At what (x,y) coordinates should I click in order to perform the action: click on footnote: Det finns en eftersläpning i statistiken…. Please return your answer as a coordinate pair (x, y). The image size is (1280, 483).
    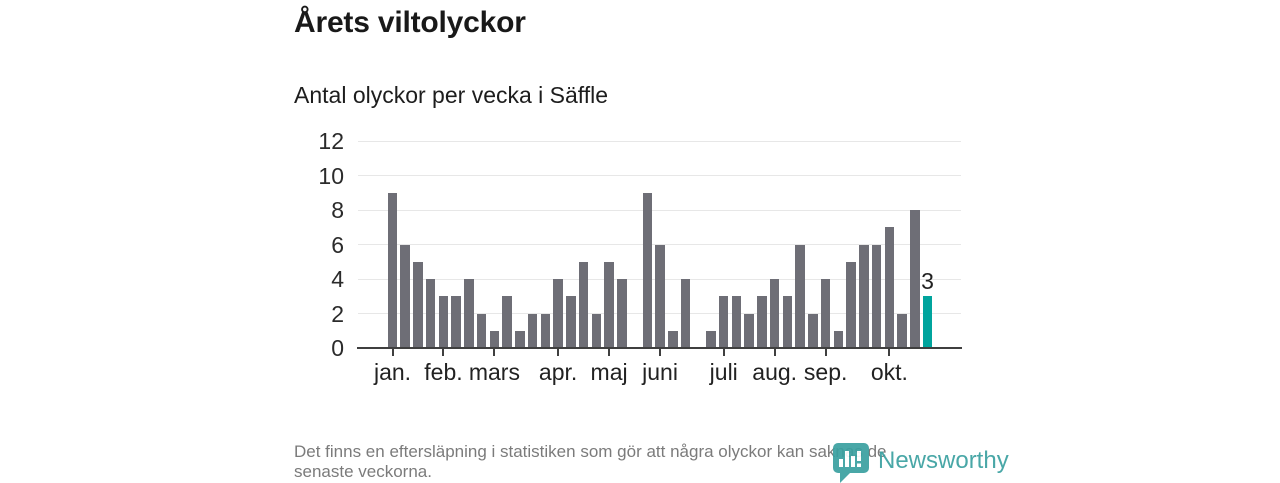
    Looking at the image, I should click on (644, 462).